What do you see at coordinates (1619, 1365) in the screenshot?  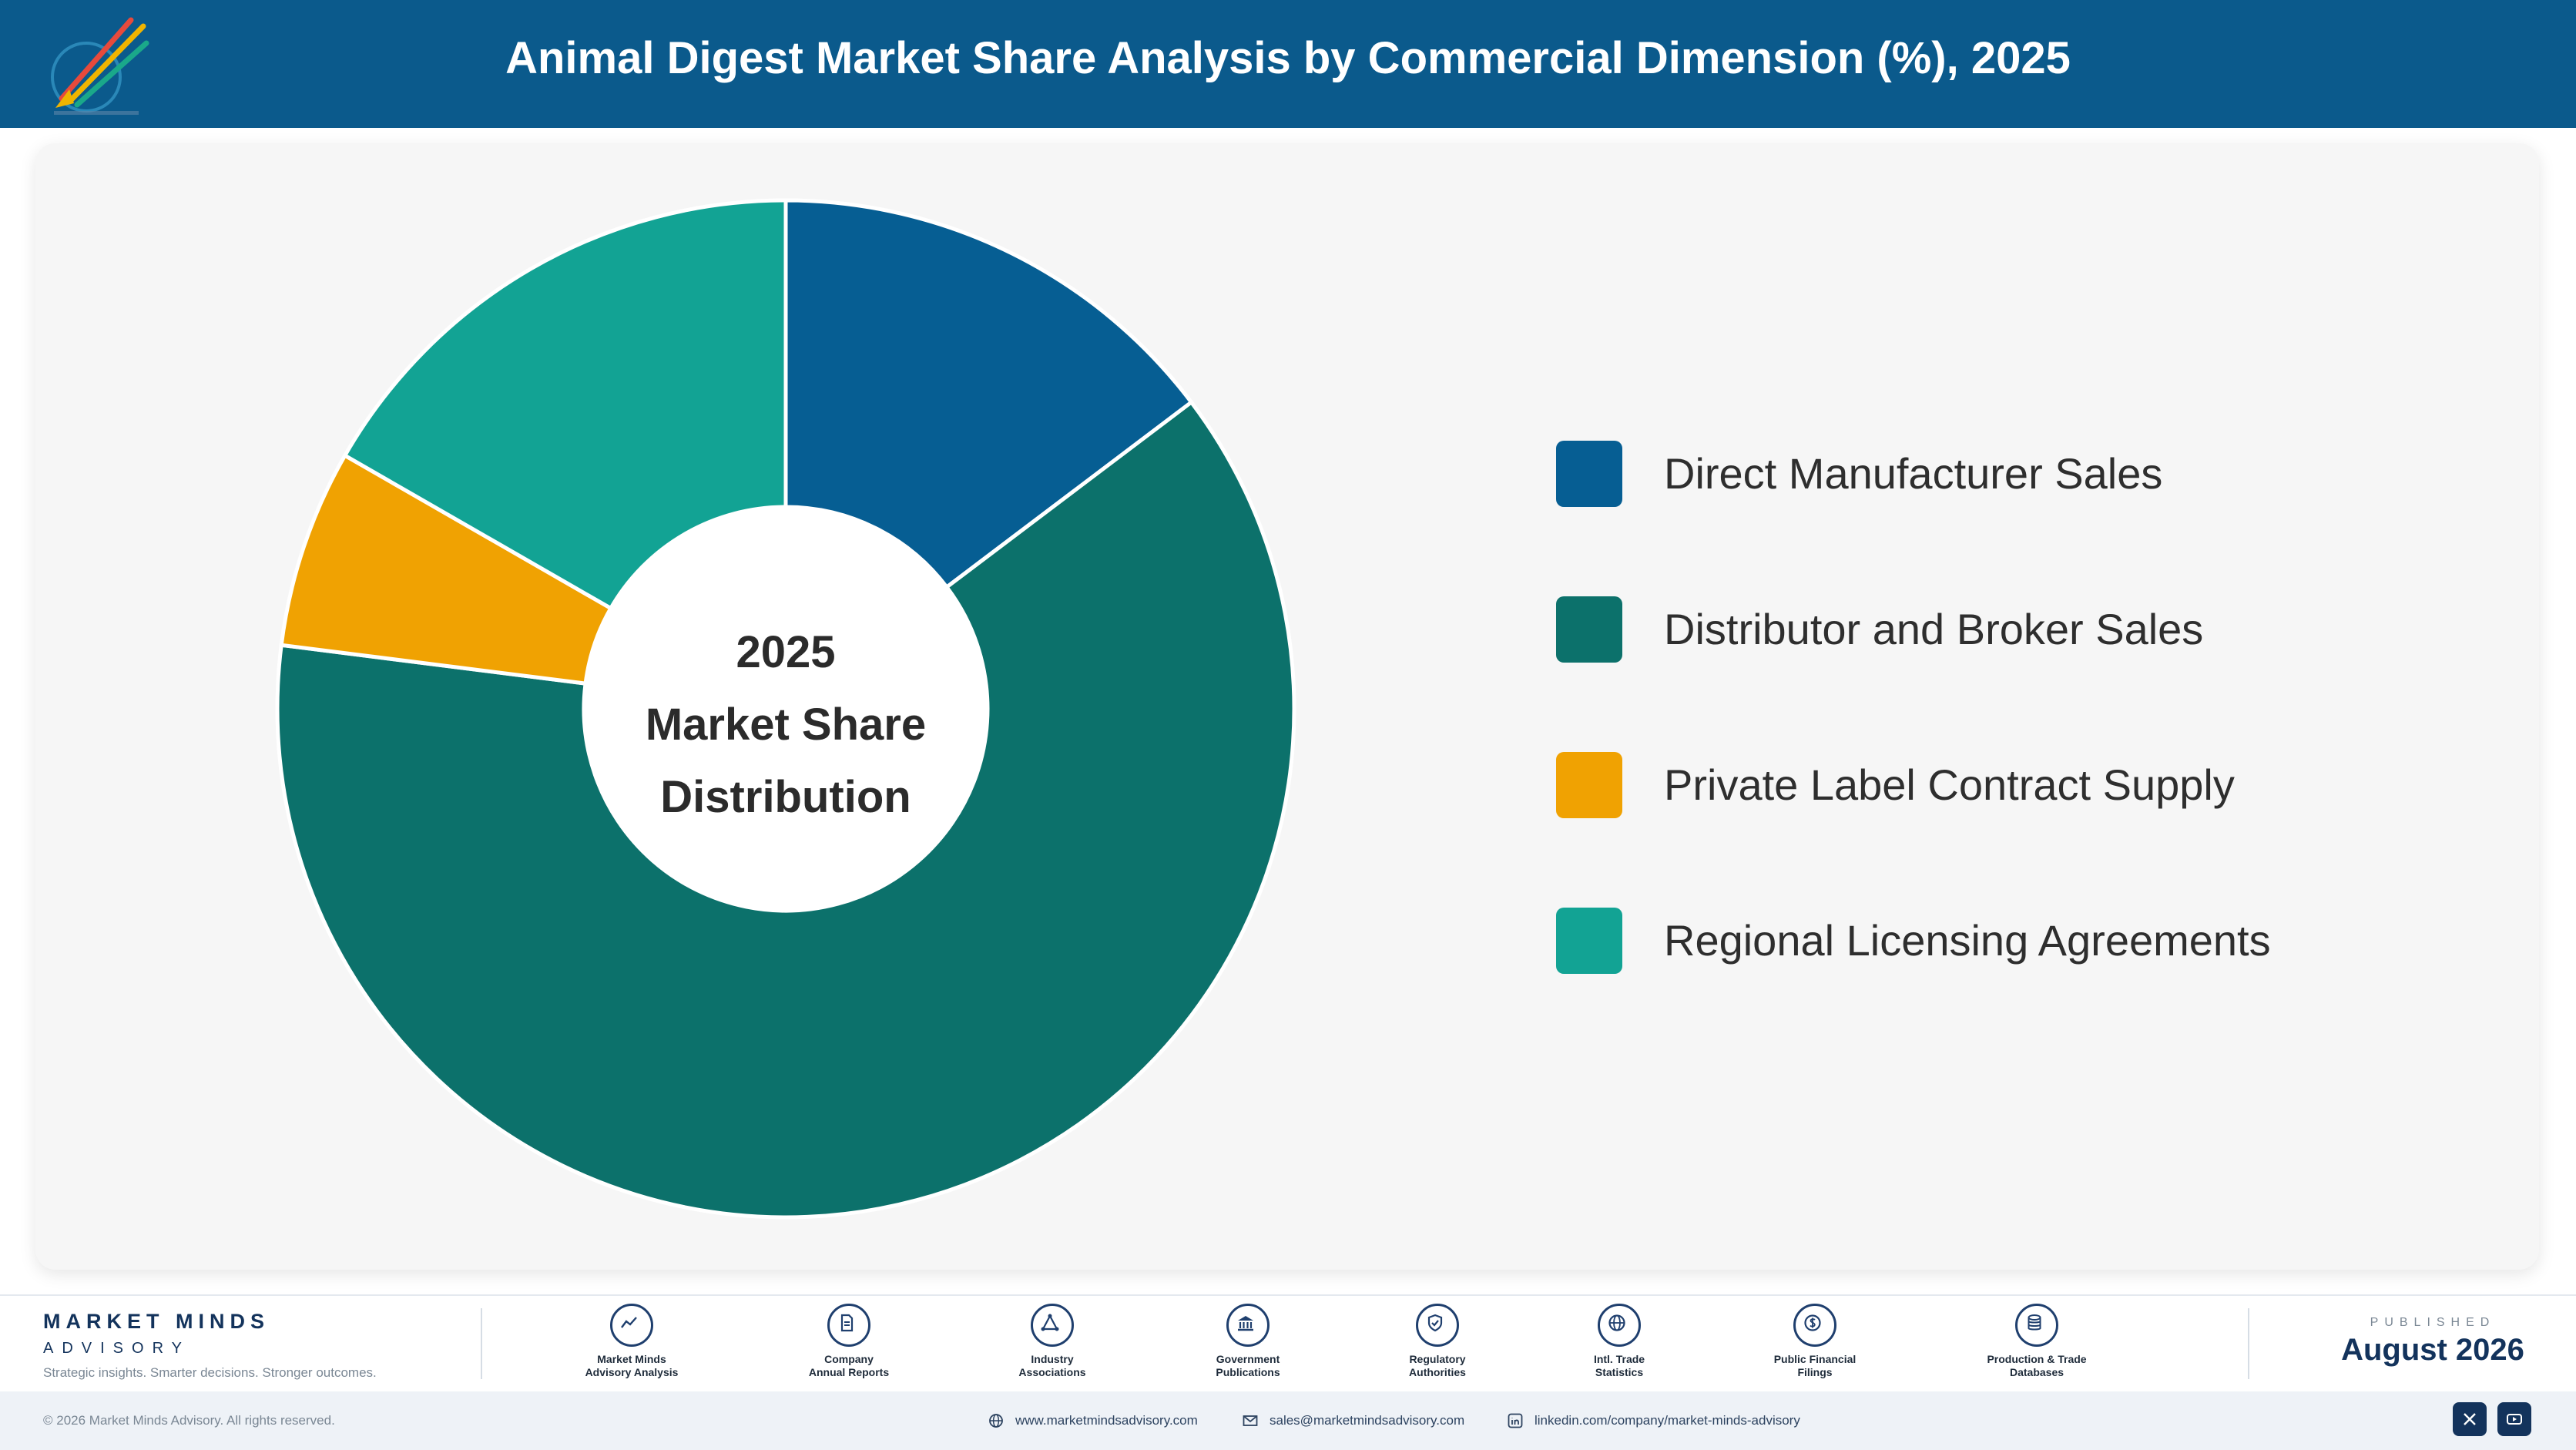 I see `source-label: Intl. Trade Statistics` at bounding box center [1619, 1365].